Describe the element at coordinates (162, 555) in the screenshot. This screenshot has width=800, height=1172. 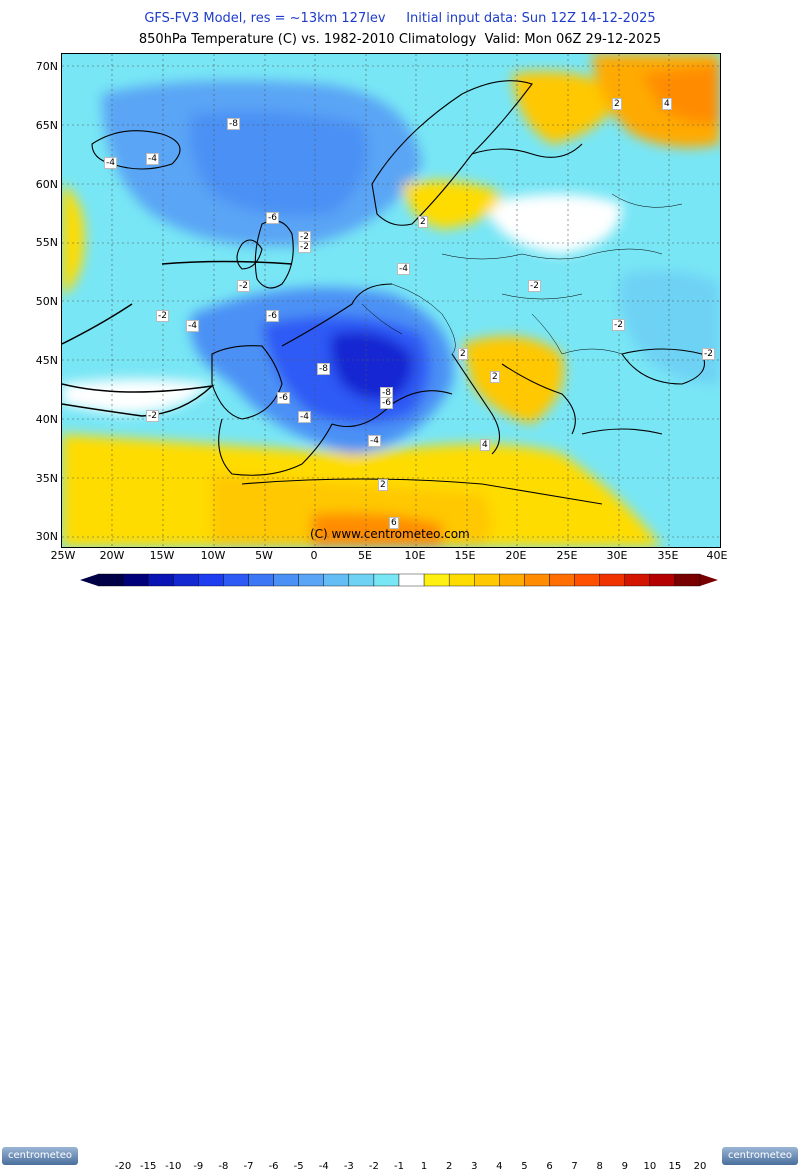
I see `lon-label: 15W` at that location.